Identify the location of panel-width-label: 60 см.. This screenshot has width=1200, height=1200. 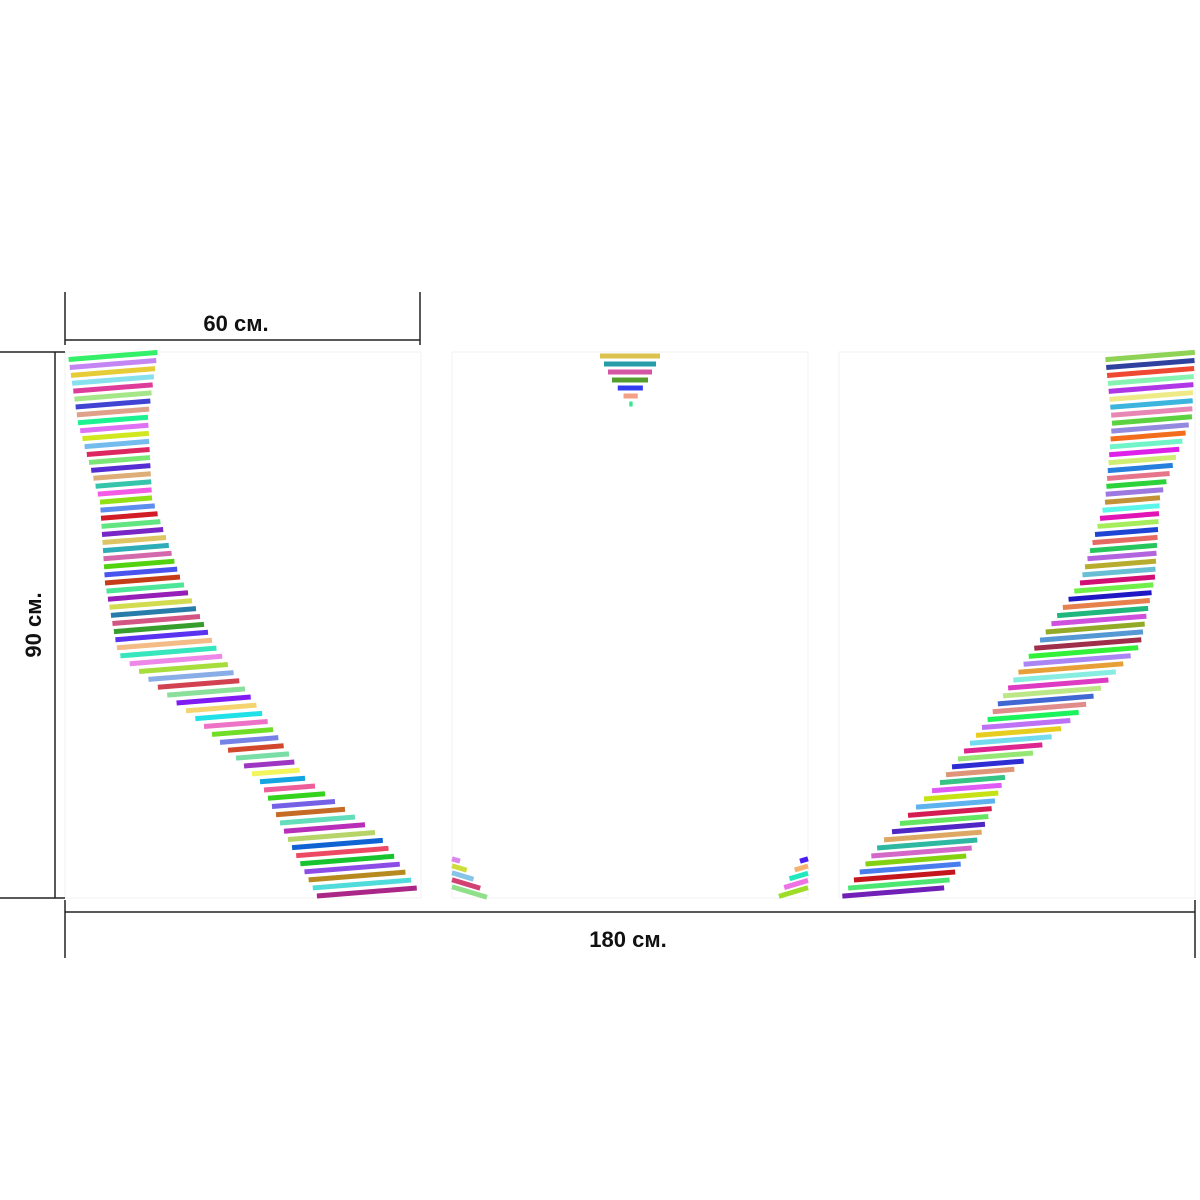
(235, 323).